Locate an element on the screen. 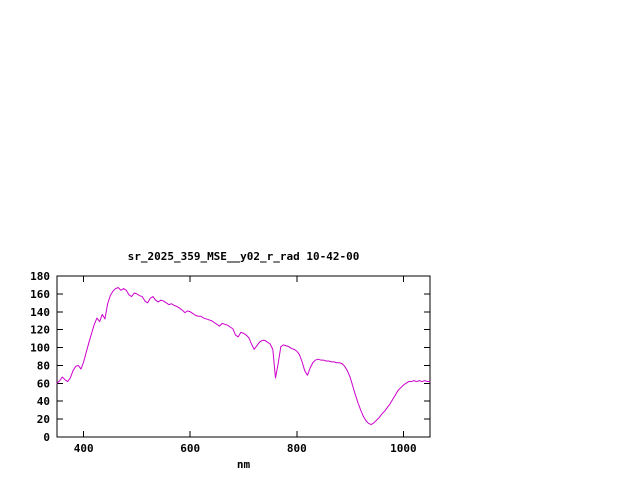  x-axis-label: nm is located at coordinates (243, 464).